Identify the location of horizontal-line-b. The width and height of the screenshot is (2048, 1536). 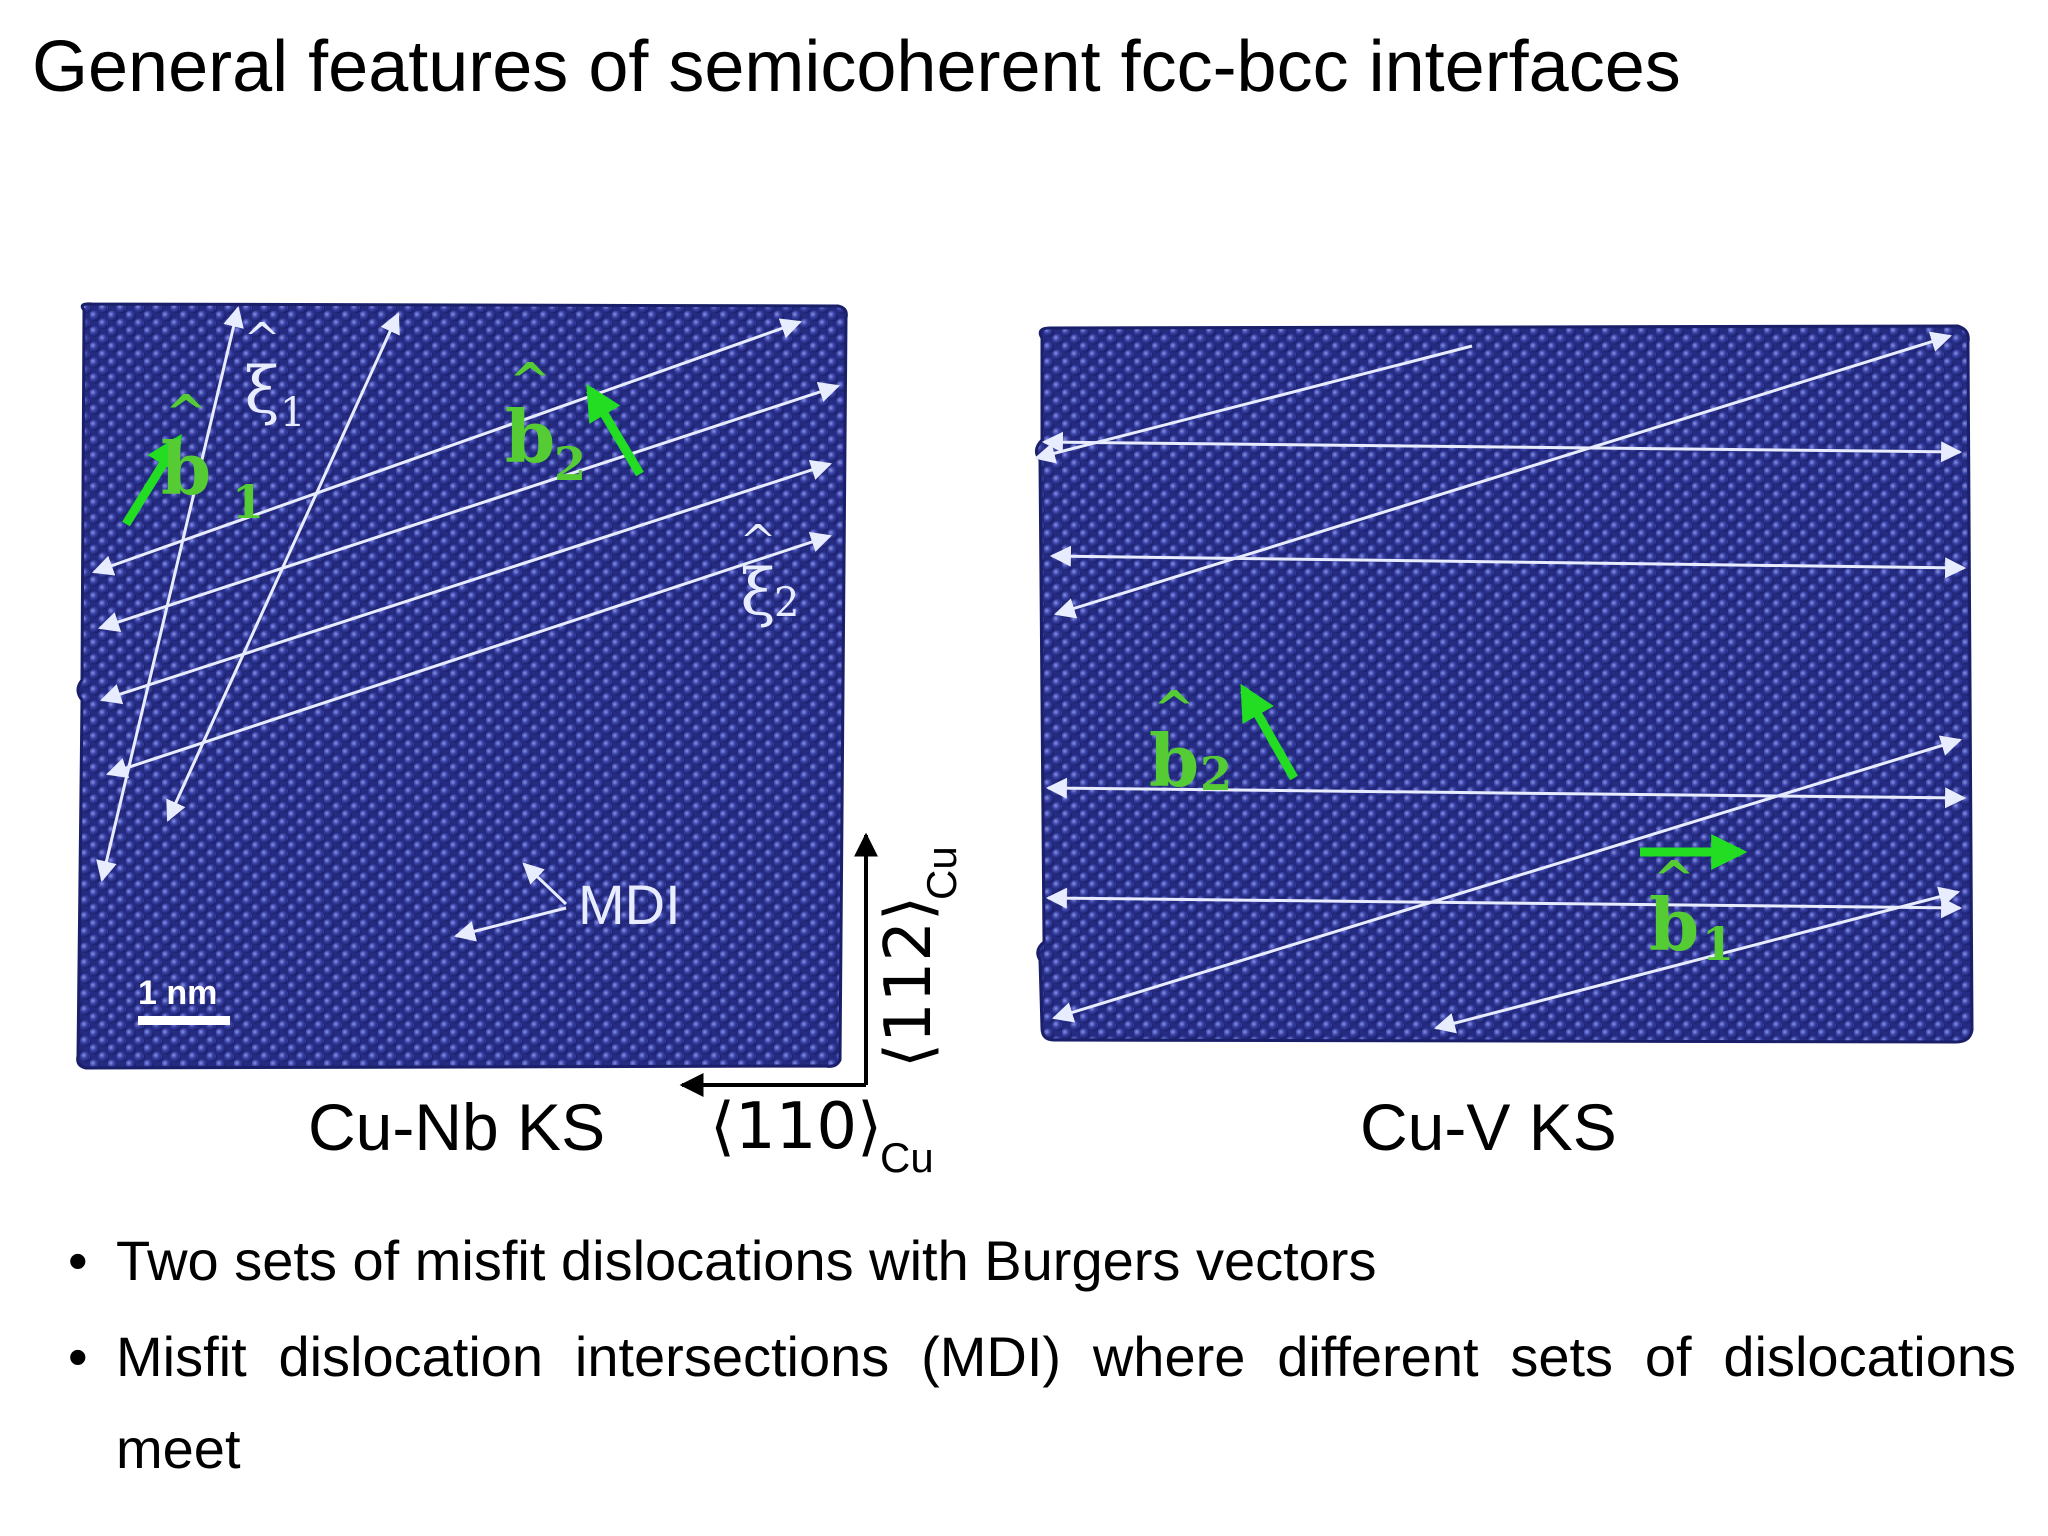
(1508, 562).